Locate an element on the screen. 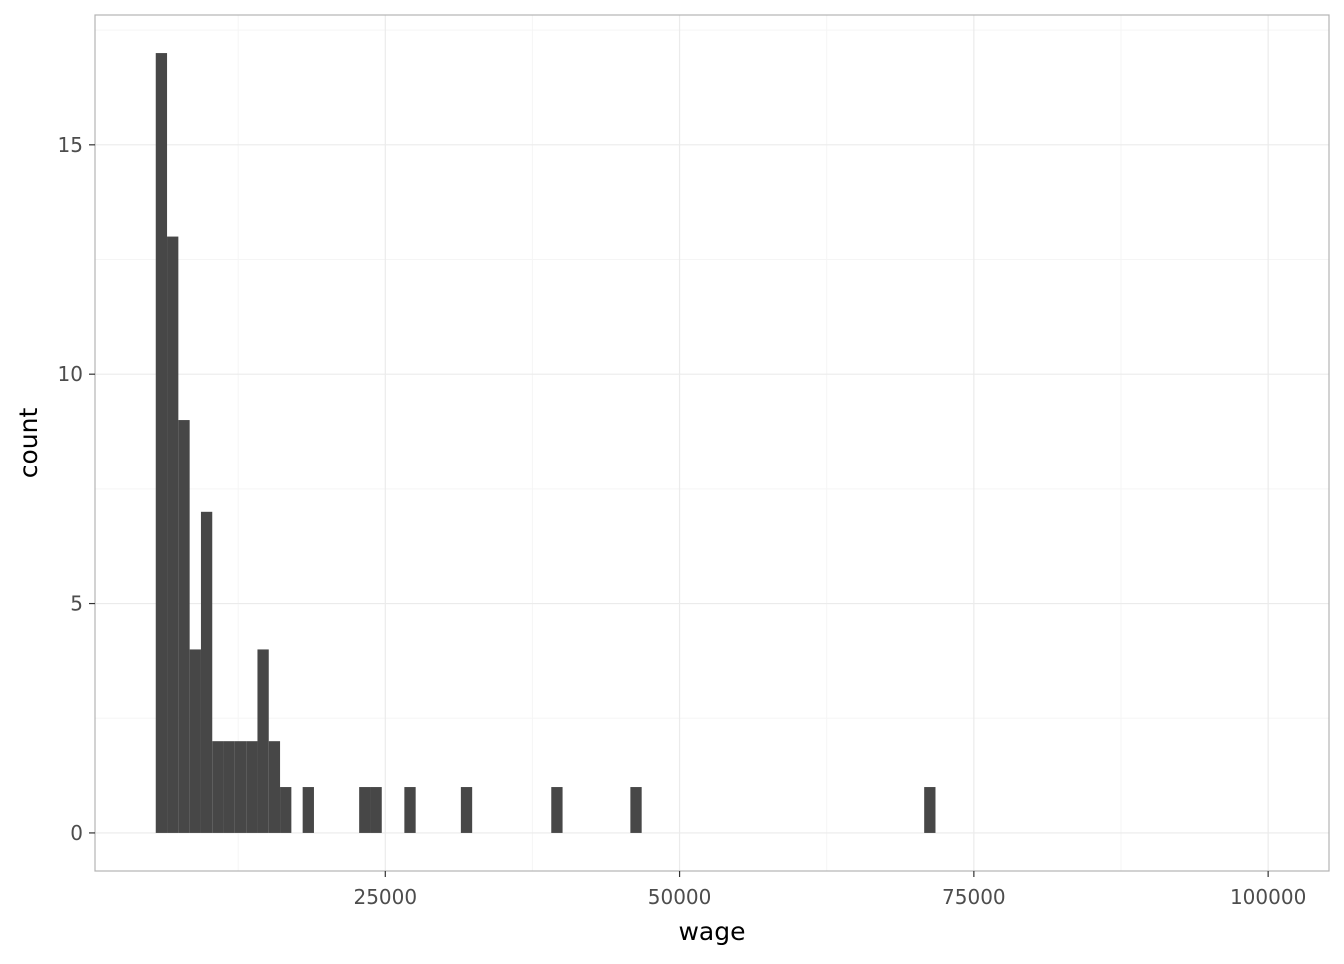 Image resolution: width=1344 pixels, height=964 pixels. y-tick-label: 5 is located at coordinates (76, 604).